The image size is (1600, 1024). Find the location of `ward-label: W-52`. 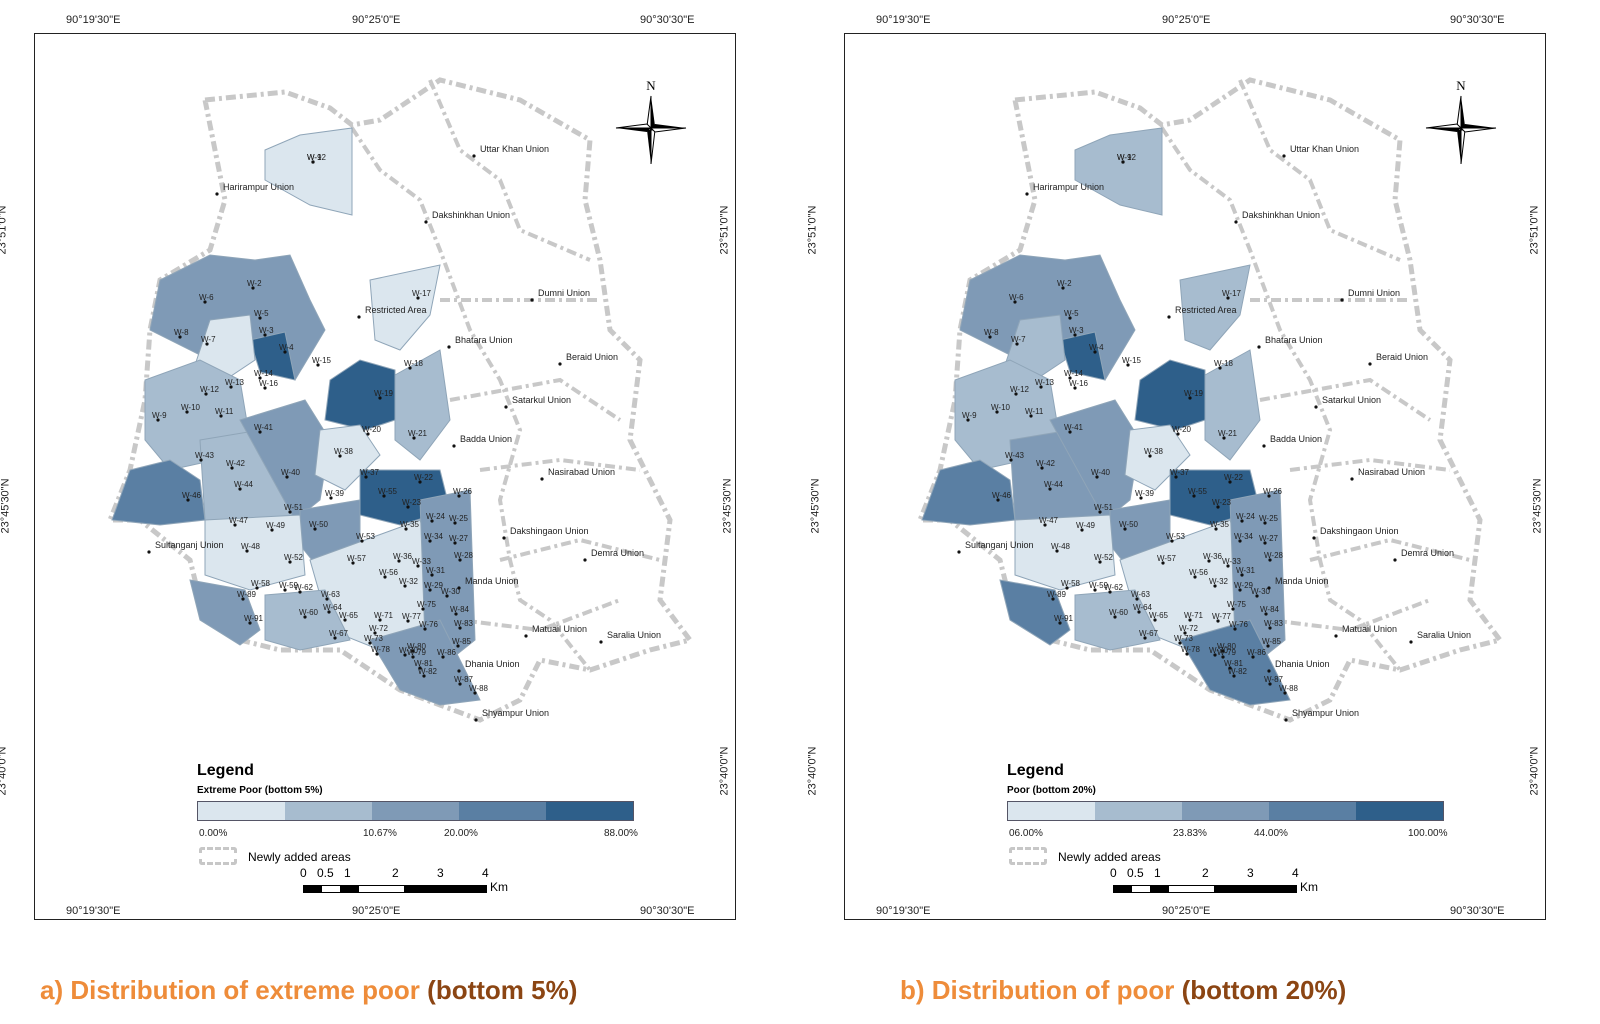

ward-label: W-52 is located at coordinates (1104, 557).